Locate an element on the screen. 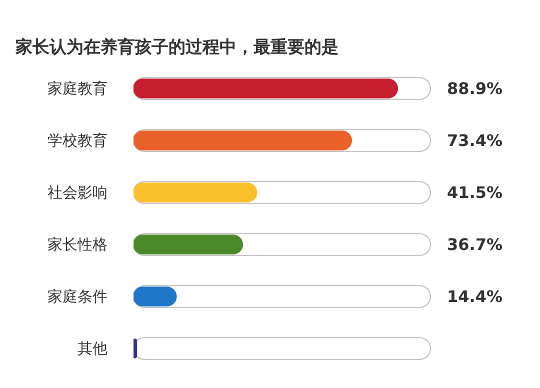 This screenshot has height=388, width=540. y-tick-label: 家庭条件 is located at coordinates (78, 297).